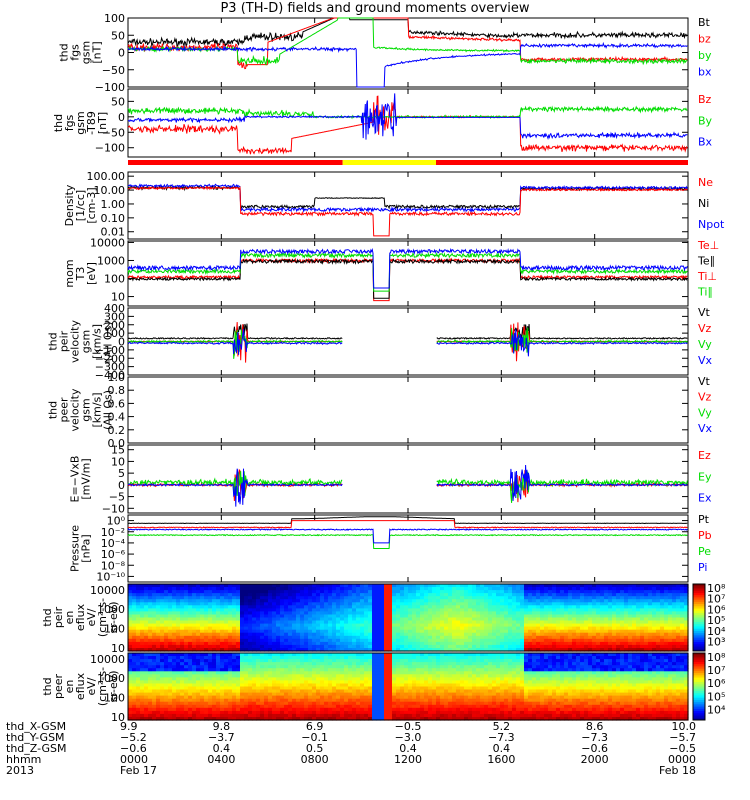 The height and width of the screenshot is (800, 750). Describe the element at coordinates (407, 485) in the screenshot. I see `series-Ex` at that location.